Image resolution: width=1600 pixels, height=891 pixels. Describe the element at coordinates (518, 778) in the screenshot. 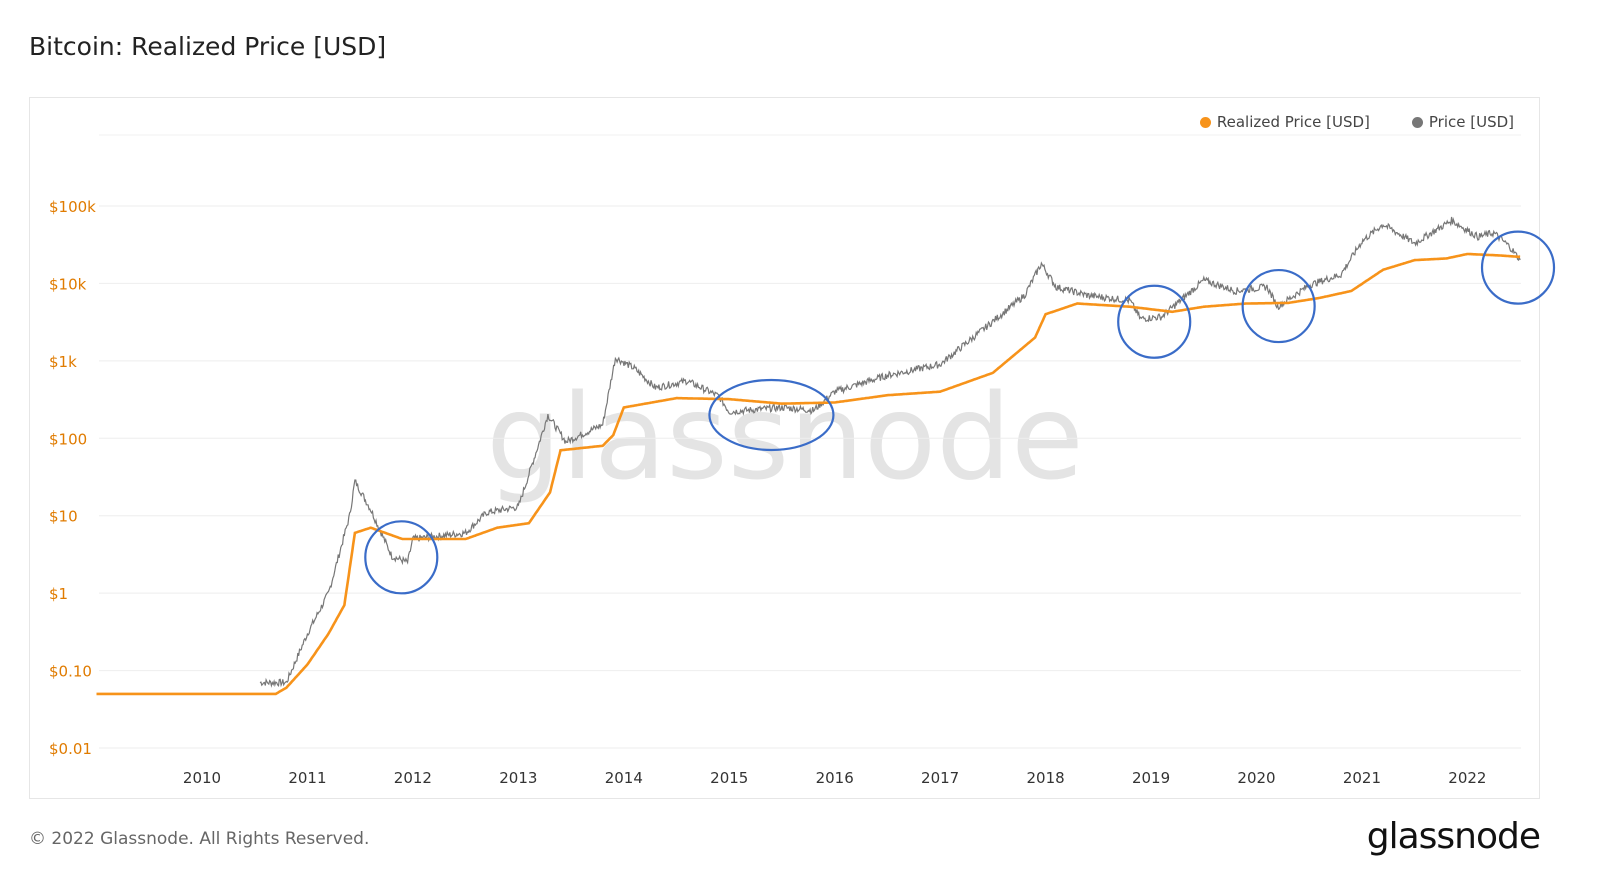

I see `x-tick-label: 2013` at that location.